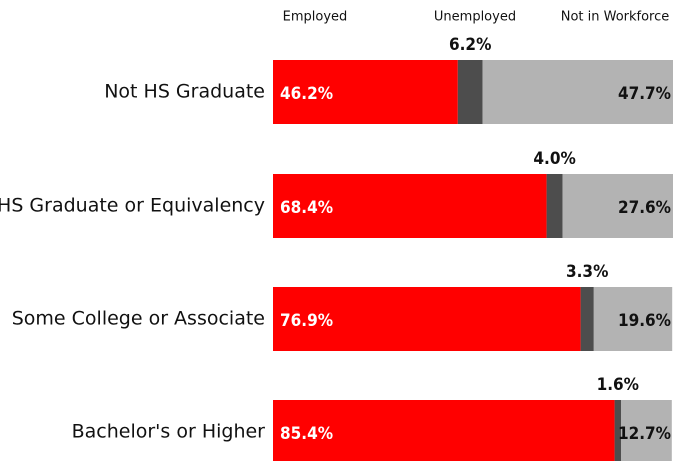 The width and height of the screenshot is (673, 461). Describe the element at coordinates (644, 208) in the screenshot. I see `value-label: 27.6%` at that location.